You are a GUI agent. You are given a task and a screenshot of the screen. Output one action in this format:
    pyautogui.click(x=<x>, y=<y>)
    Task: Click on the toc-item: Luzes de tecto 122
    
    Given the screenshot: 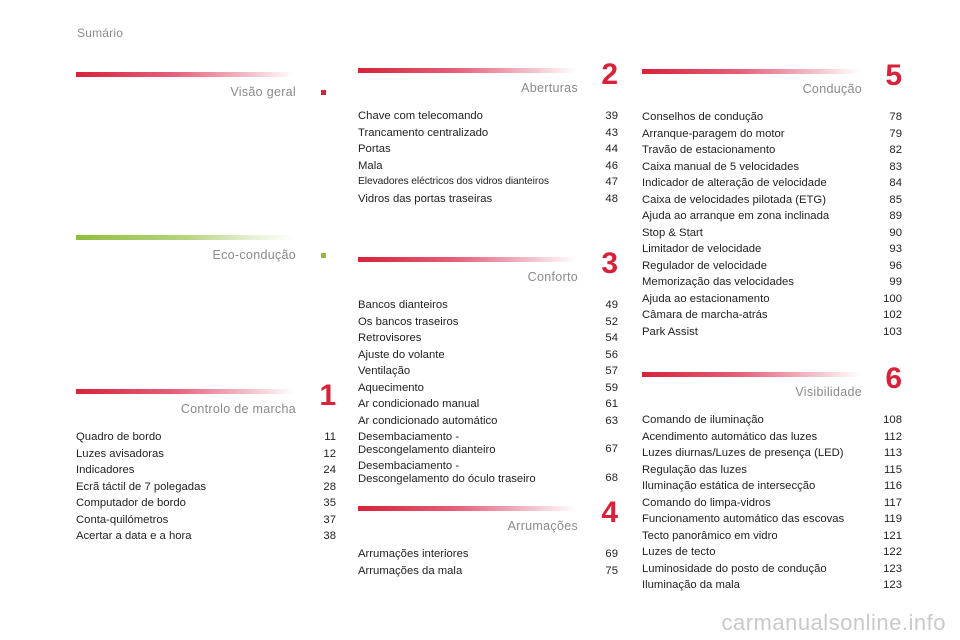 What is the action you would take?
    pyautogui.click(x=772, y=552)
    